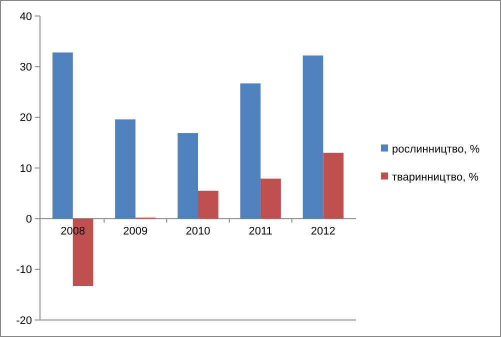 Image resolution: width=501 pixels, height=337 pixels. What do you see at coordinates (26, 168) in the screenshot?
I see `y-tick-label: 10` at bounding box center [26, 168].